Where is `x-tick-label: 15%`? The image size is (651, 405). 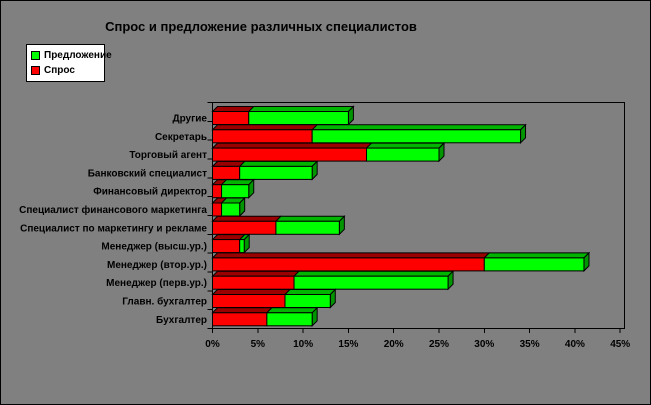
x-tick-label: 15% is located at coordinates (348, 344).